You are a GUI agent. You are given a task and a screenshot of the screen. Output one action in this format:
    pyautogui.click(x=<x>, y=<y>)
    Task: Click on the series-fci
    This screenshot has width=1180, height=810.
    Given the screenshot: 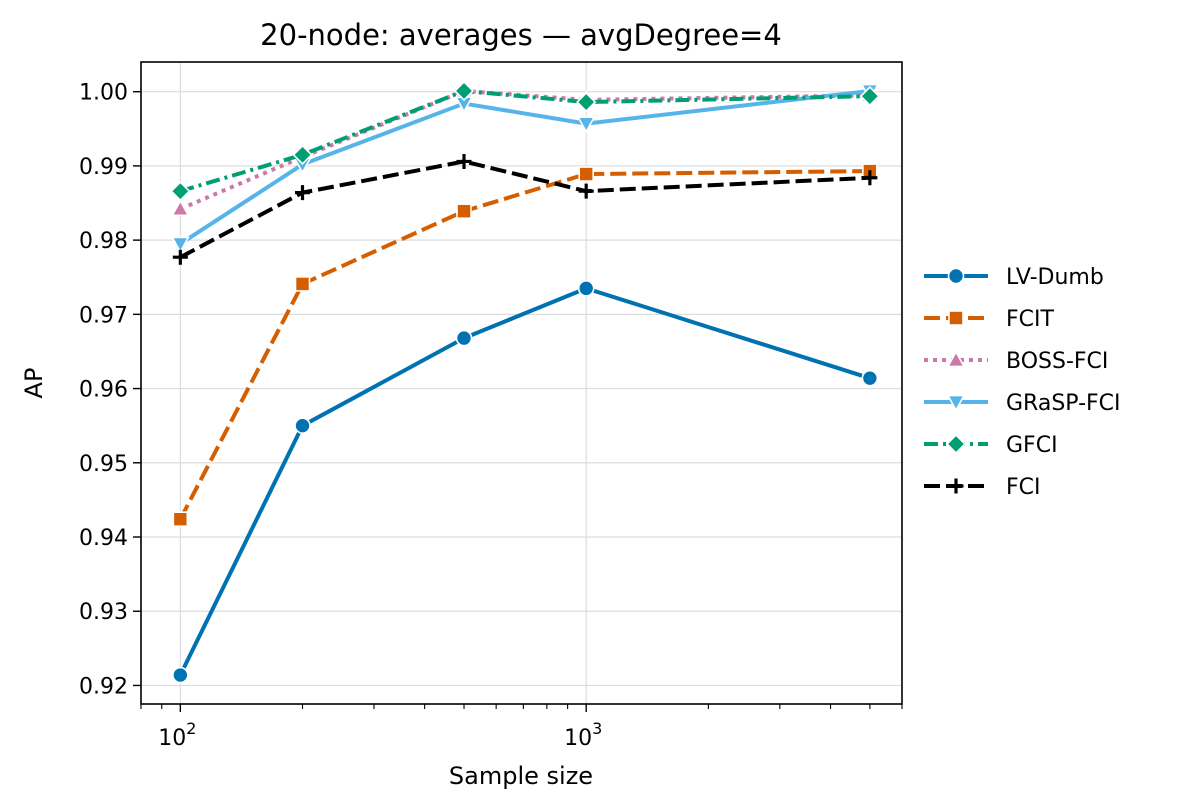 What is the action you would take?
    pyautogui.click(x=525, y=209)
    